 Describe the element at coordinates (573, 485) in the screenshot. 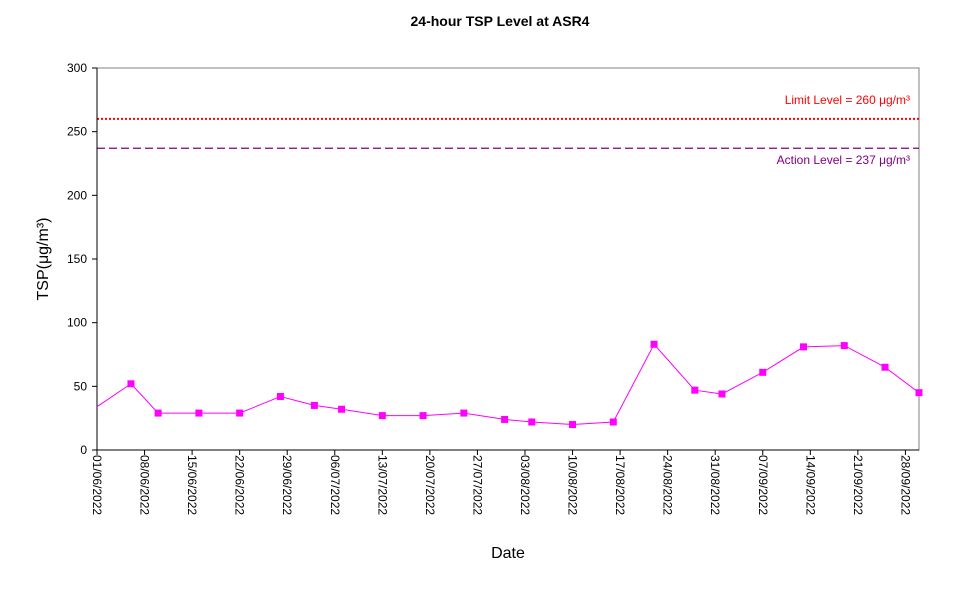

I see `x-tick-label: 10/08/2022` at that location.